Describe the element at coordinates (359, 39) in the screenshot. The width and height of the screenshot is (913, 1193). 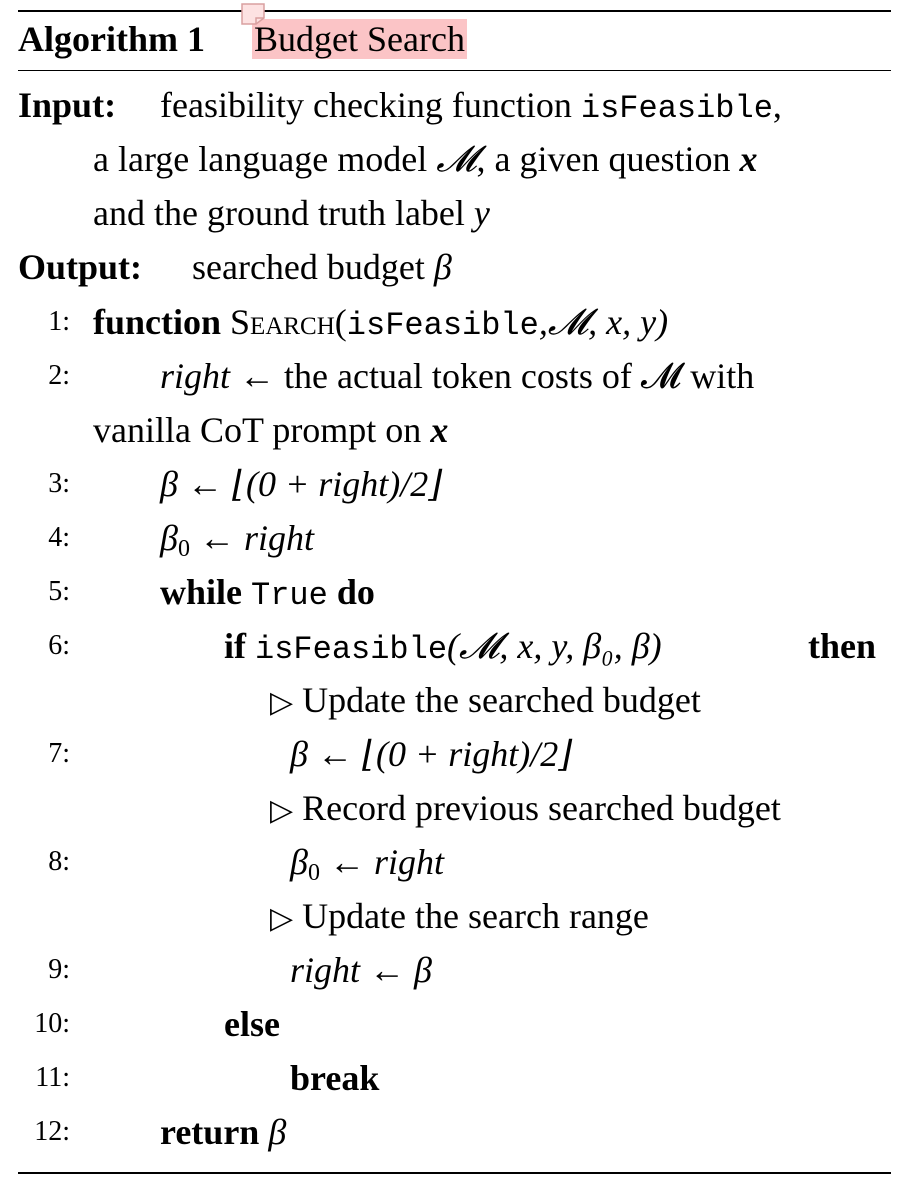
I see `algorithm-name-wrap: Budget Search` at that location.